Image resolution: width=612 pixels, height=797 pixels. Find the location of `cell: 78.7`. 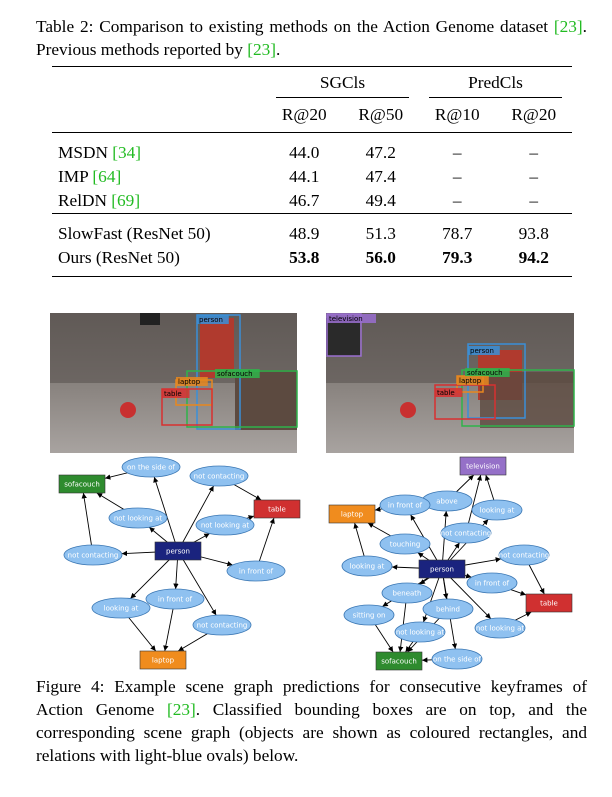

cell: 78.7 is located at coordinates (457, 229).